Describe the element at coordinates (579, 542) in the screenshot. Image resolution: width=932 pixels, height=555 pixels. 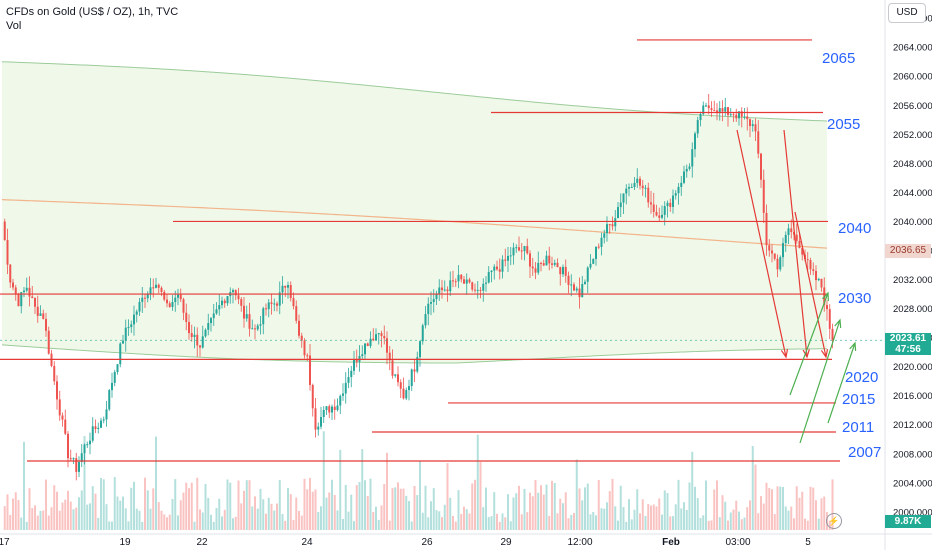
I see `time-tick-label: 12:00` at that location.